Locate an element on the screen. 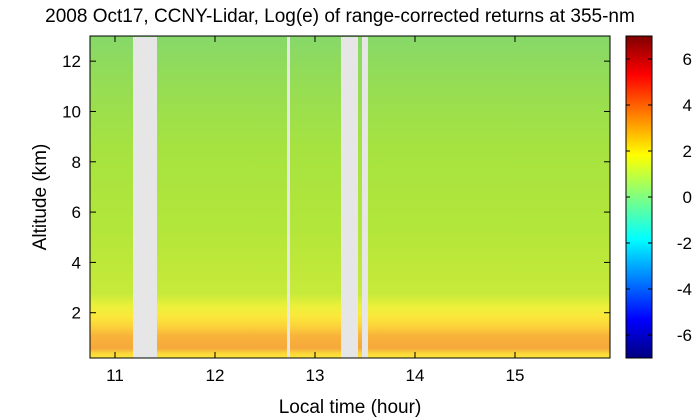 The image size is (700, 420). colorbar-scale is located at coordinates (639, 197).